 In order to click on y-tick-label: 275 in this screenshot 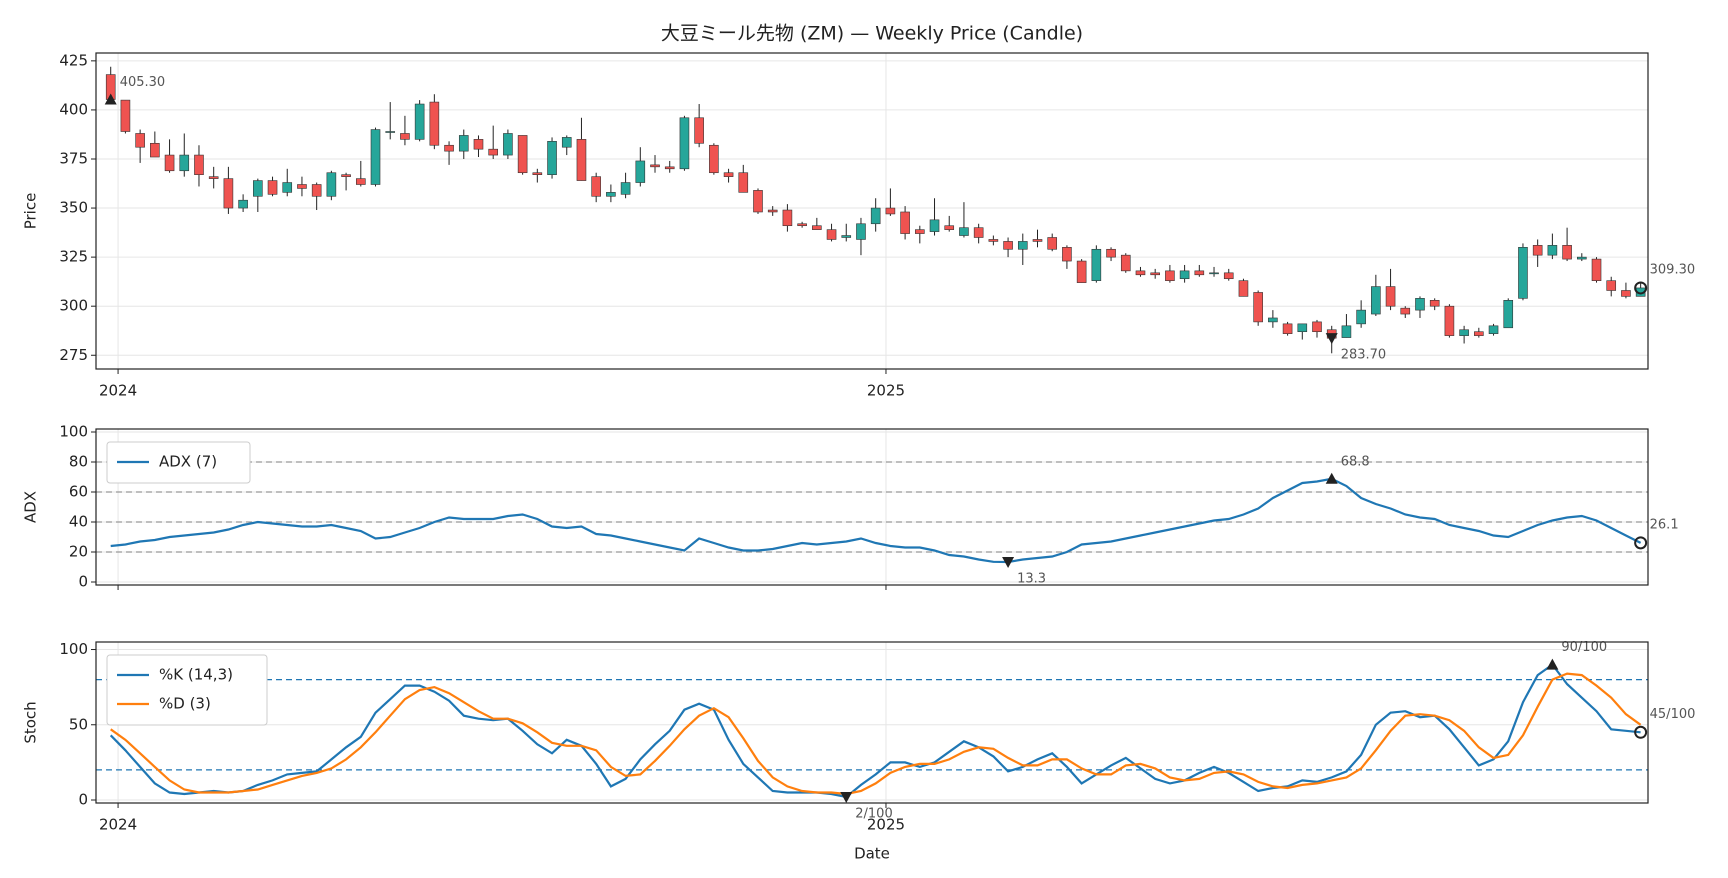, I will do `click(73, 355)`.